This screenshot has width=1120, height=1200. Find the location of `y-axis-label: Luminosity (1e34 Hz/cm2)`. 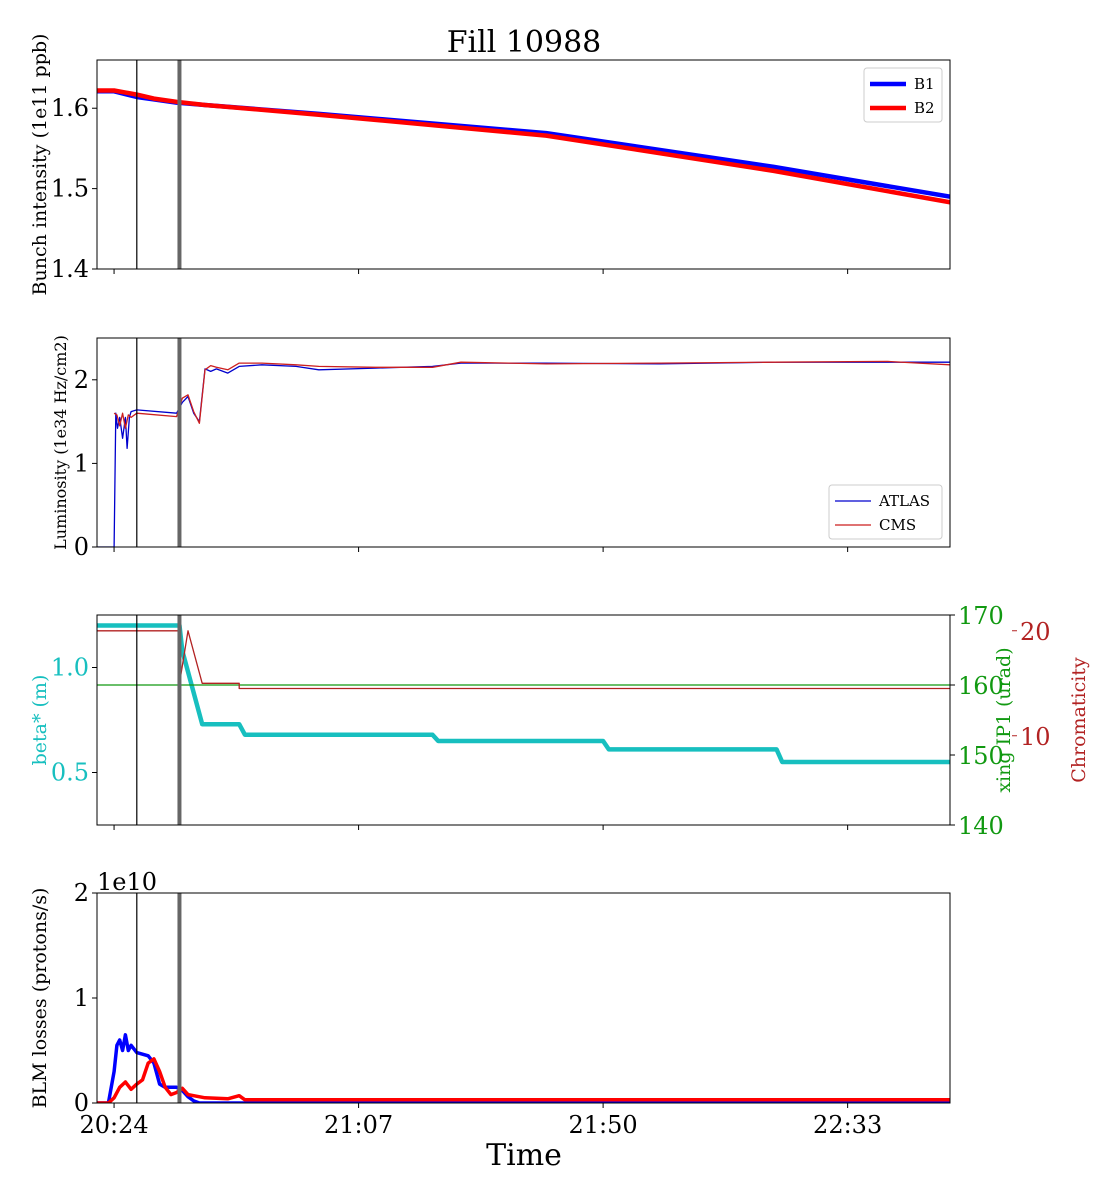

y-axis-label: Luminosity (1e34 Hz/cm2) is located at coordinates (60, 442).